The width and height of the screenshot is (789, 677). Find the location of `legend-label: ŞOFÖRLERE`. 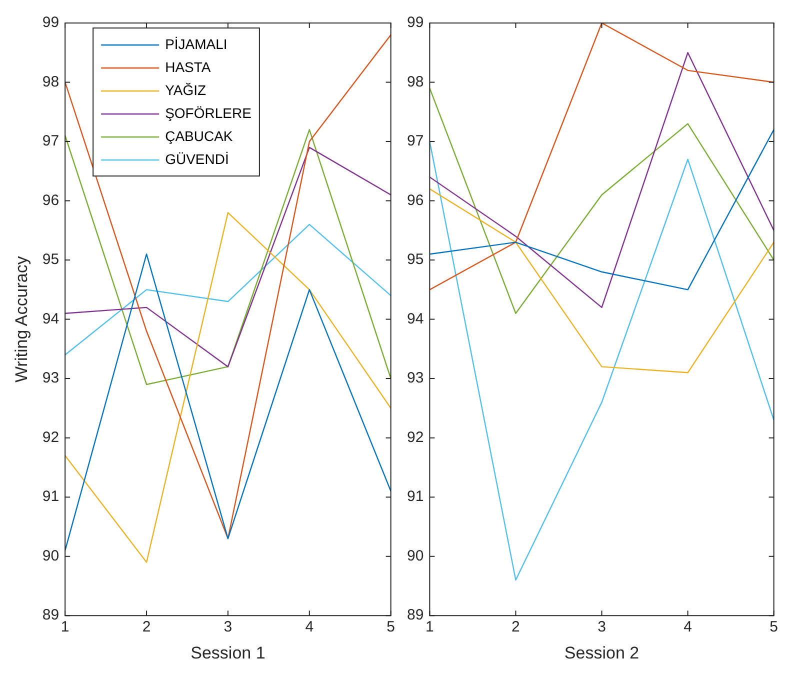

legend-label: ŞOFÖRLERE is located at coordinates (208, 112).